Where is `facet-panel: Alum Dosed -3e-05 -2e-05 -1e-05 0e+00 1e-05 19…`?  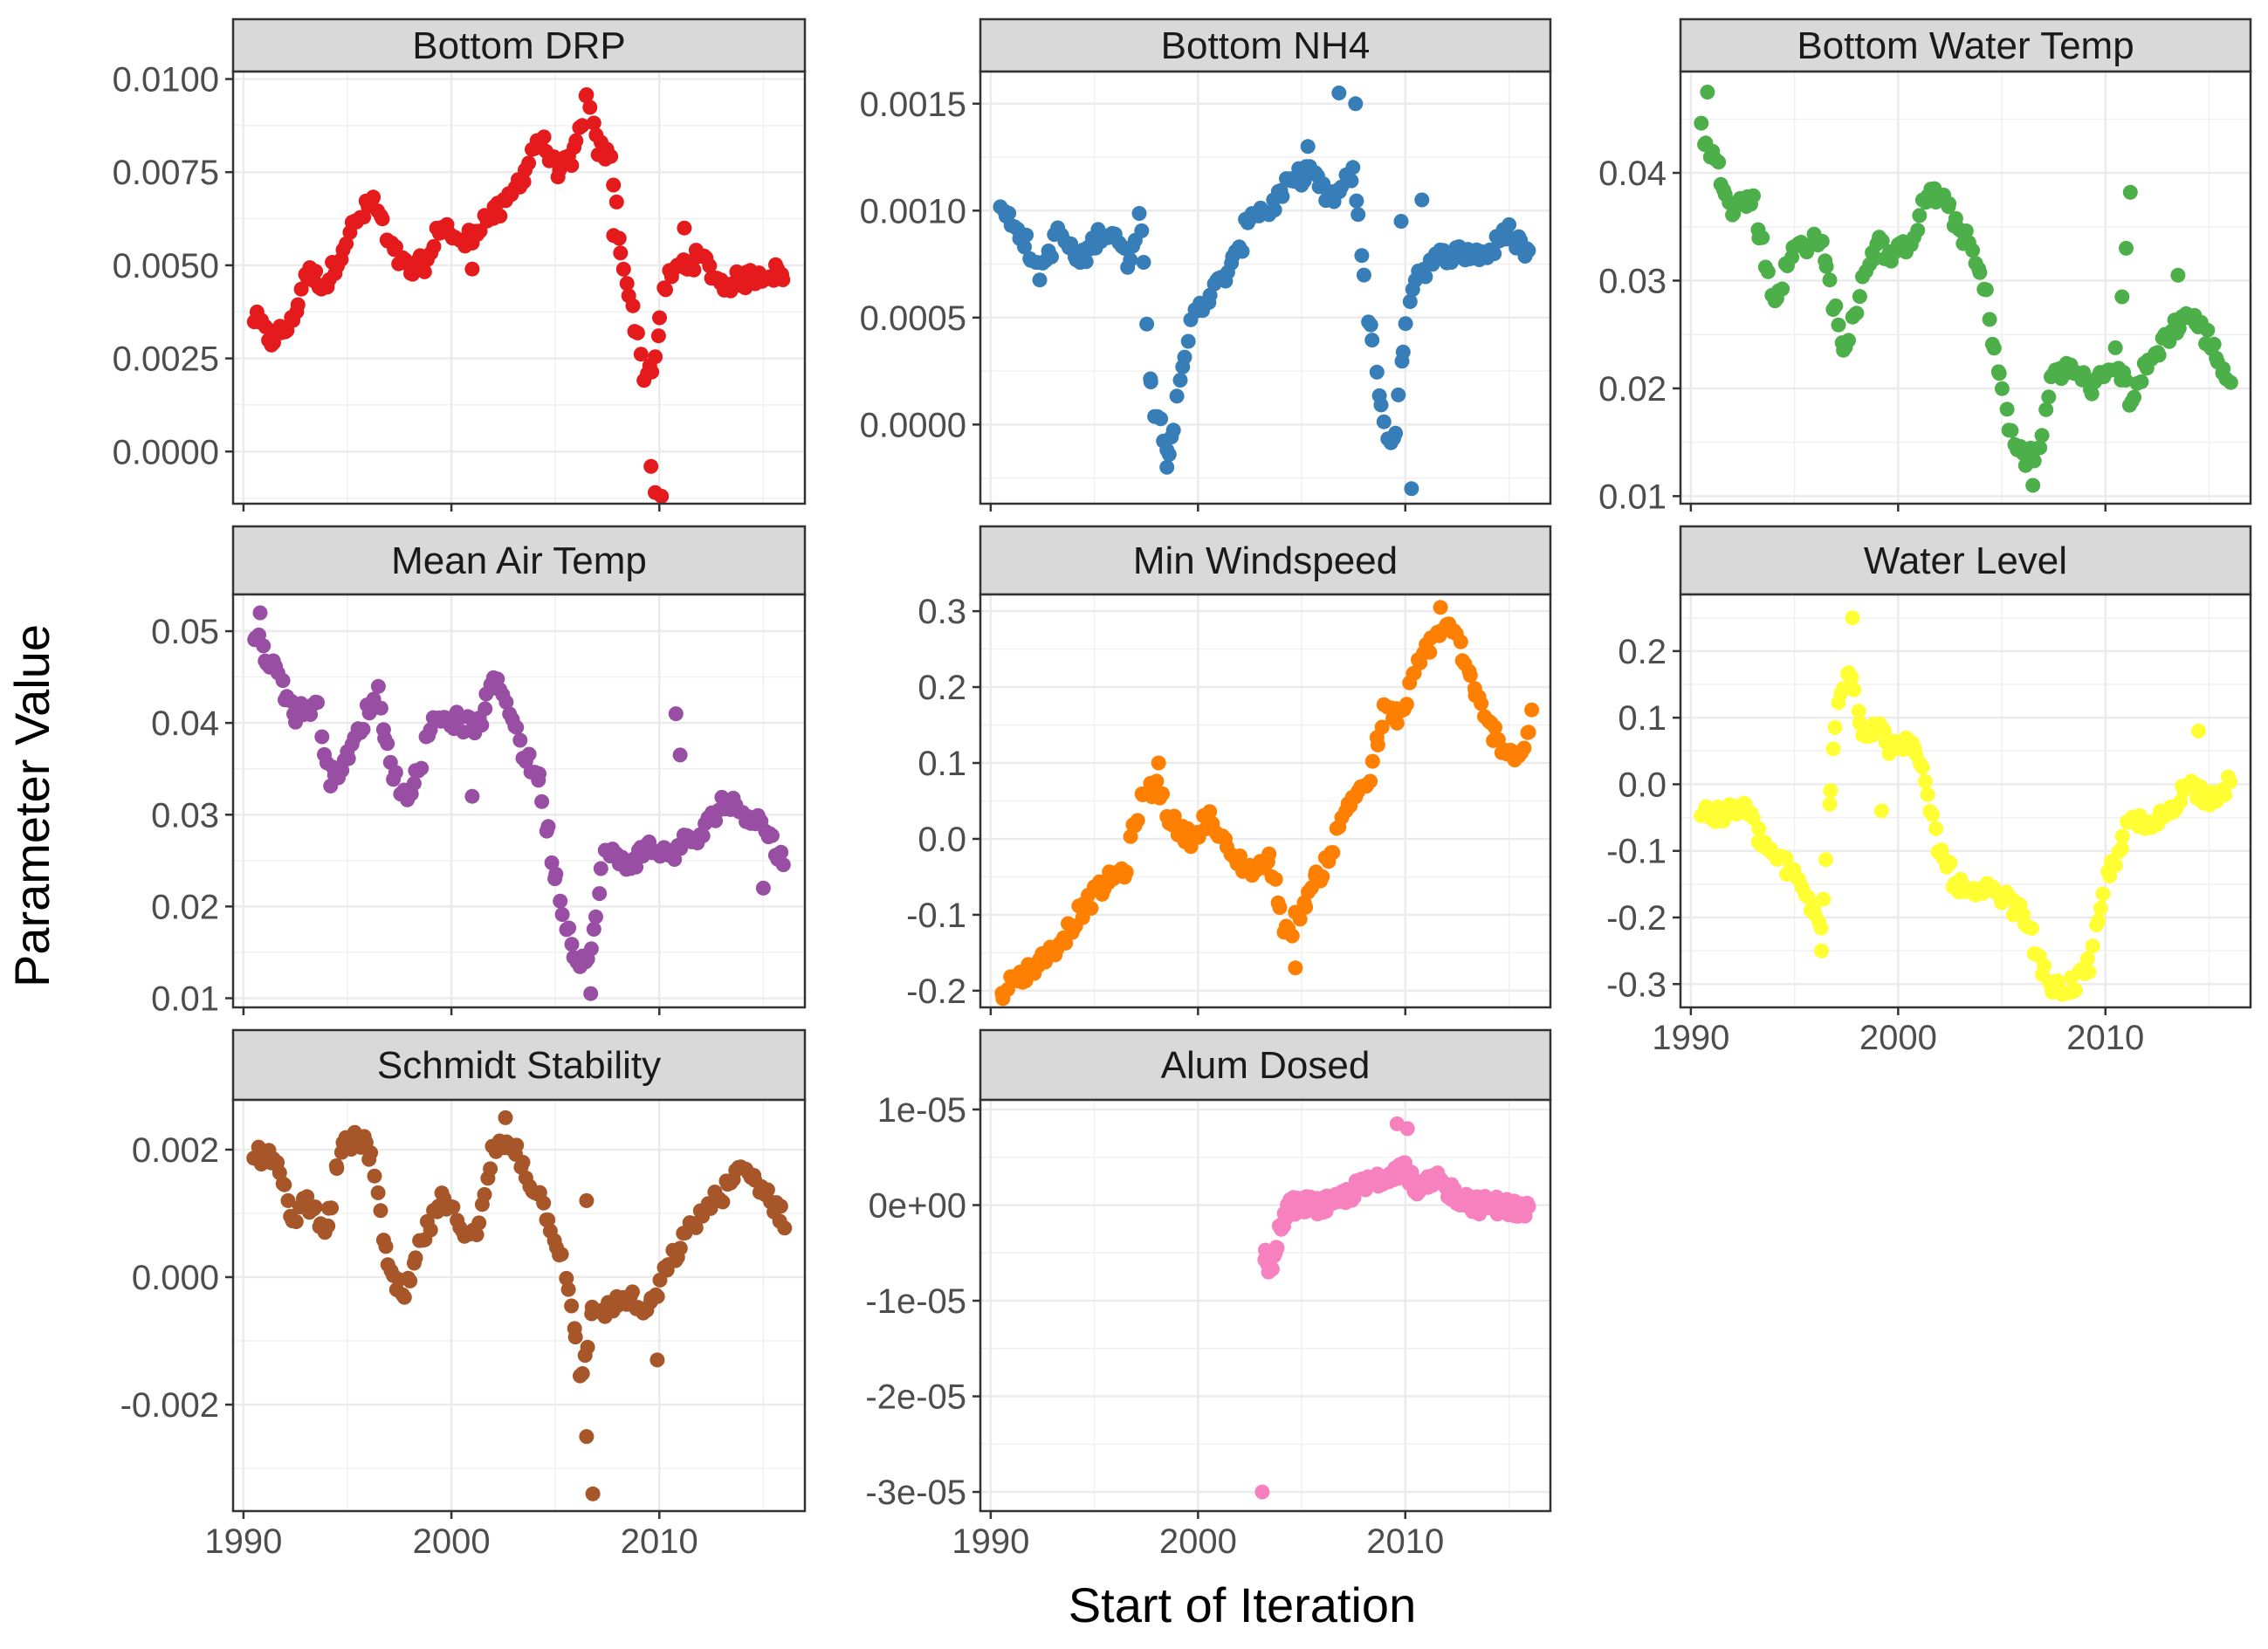 facet-panel: Alum Dosed -3e-05 -2e-05 -1e-05 0e+00 1e-05 19… is located at coordinates (1208, 1294).